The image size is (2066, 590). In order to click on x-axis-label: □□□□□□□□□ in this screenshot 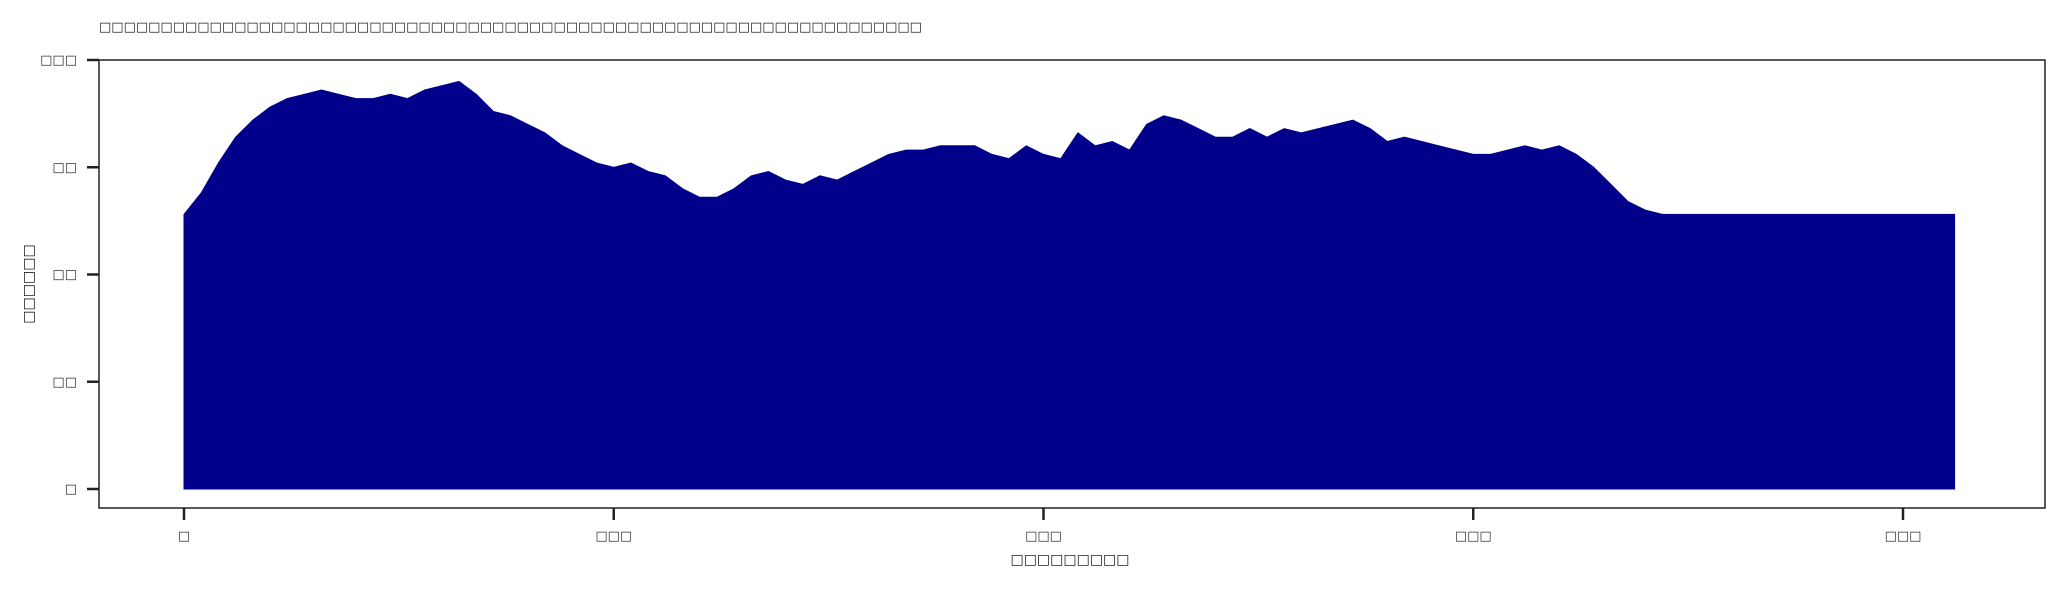, I will do `click(1069, 560)`.